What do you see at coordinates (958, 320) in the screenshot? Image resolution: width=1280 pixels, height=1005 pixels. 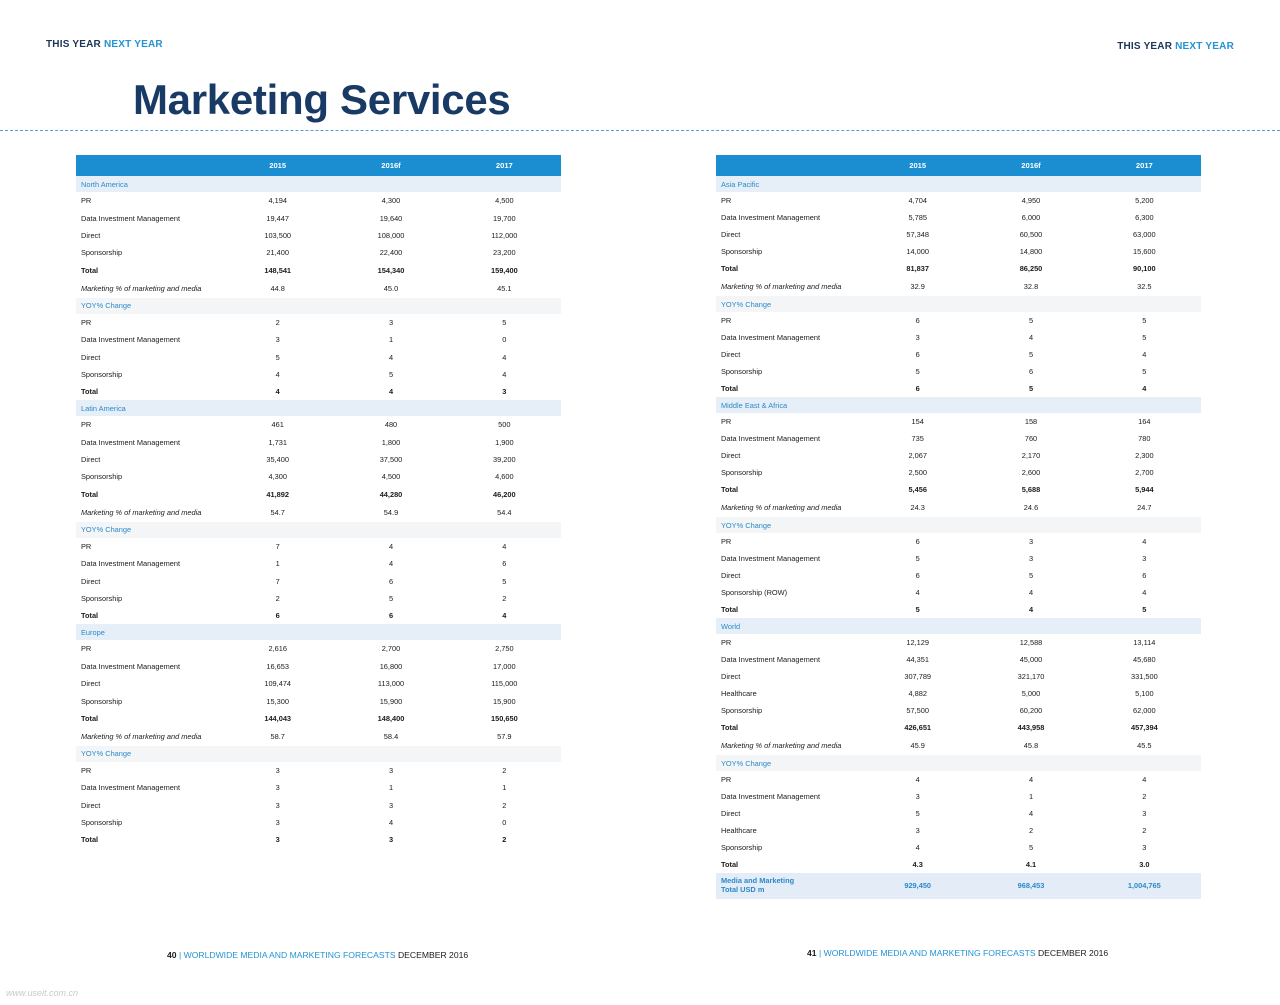 I see `table-row: PR 6 5 5` at bounding box center [958, 320].